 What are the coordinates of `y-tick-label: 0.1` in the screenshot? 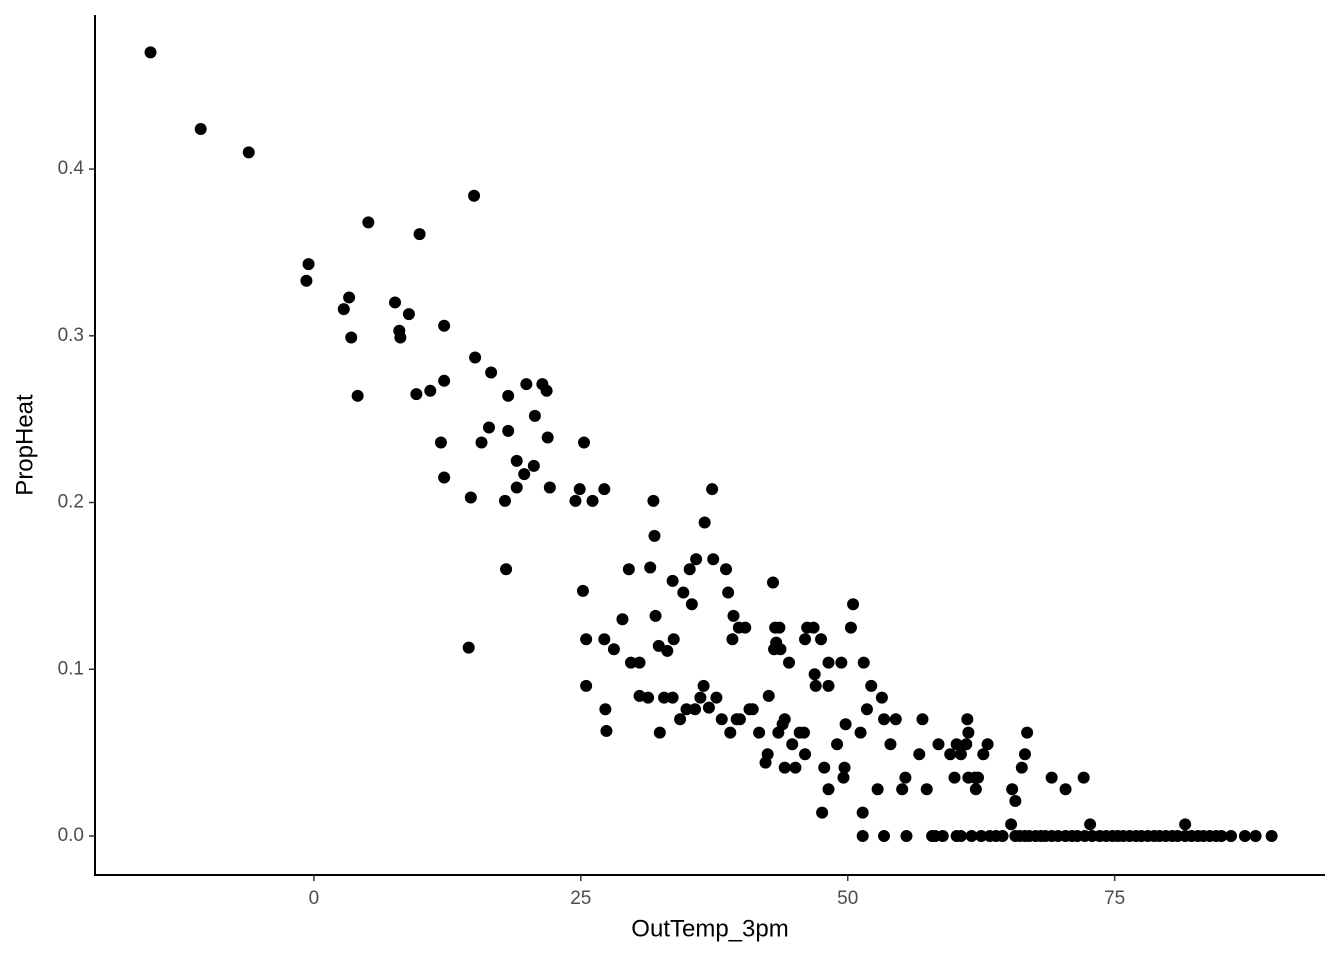 It's located at (71, 668).